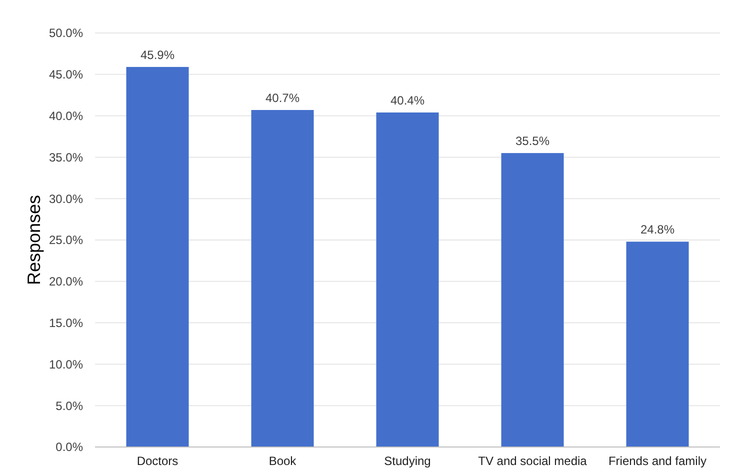 Image resolution: width=750 pixels, height=473 pixels. Describe the element at coordinates (66, 364) in the screenshot. I see `y-tick-label: 10.0%` at that location.